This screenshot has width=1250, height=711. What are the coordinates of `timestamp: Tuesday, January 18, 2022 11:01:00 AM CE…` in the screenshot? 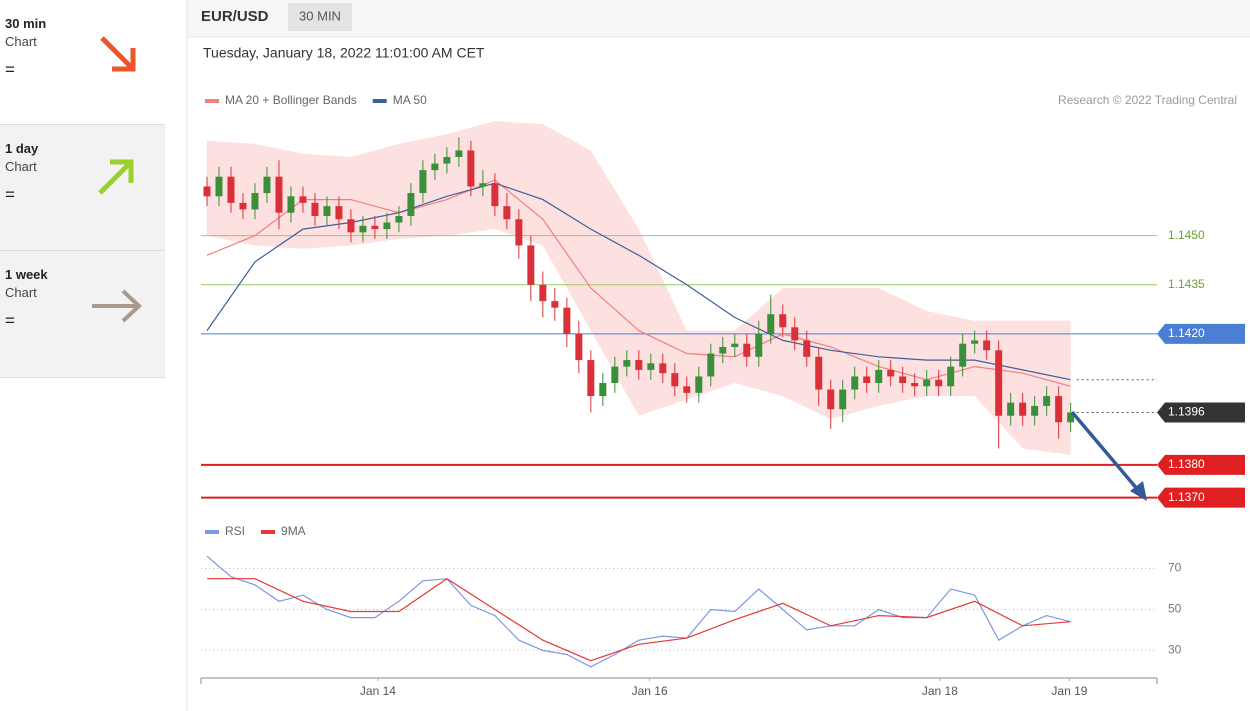 It's located at (344, 53).